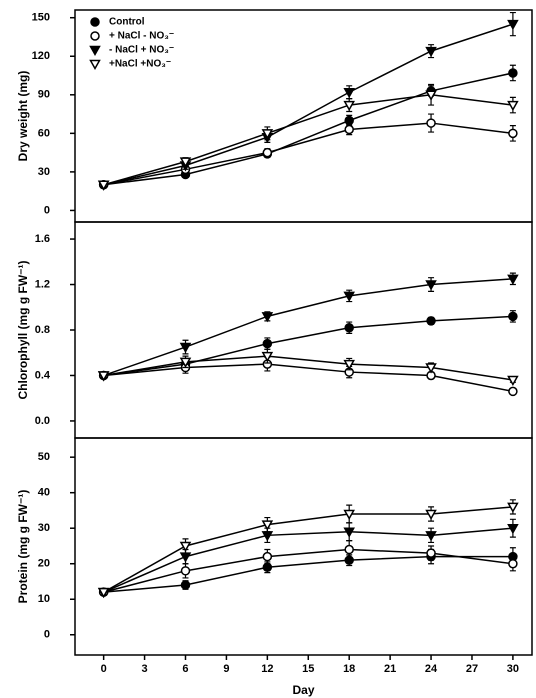 The image size is (536, 698). What do you see at coordinates (23, 547) in the screenshot?
I see `y-axis-label: Protein (mg g FW⁻¹)` at bounding box center [23, 547].